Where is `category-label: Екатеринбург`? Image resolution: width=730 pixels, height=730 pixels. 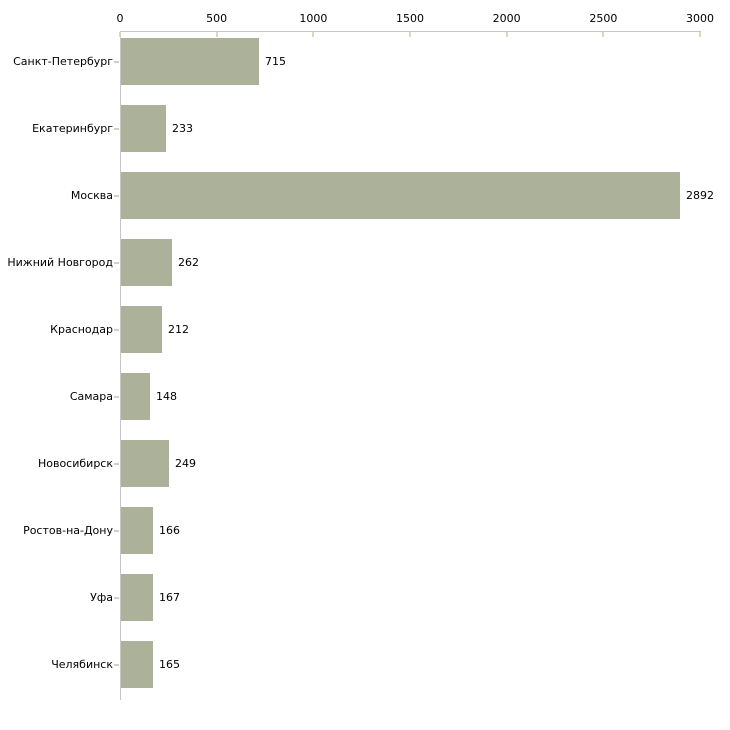
category-label: Екатеринбург is located at coordinates (72, 128).